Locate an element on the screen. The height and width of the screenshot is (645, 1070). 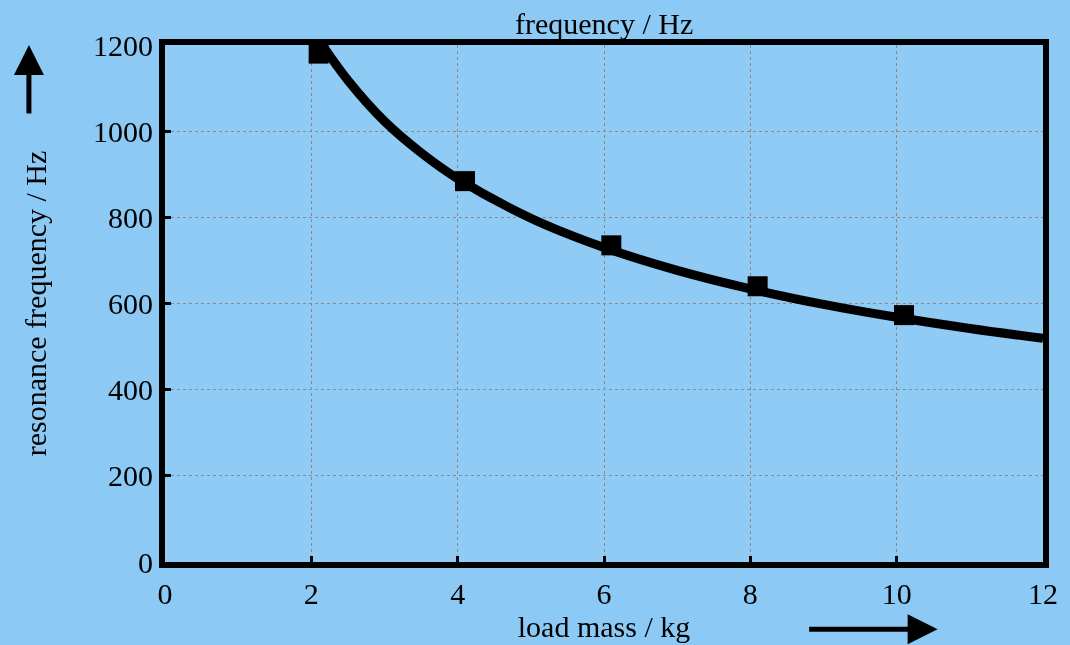
x-tick-label: 10 is located at coordinates (896, 593).